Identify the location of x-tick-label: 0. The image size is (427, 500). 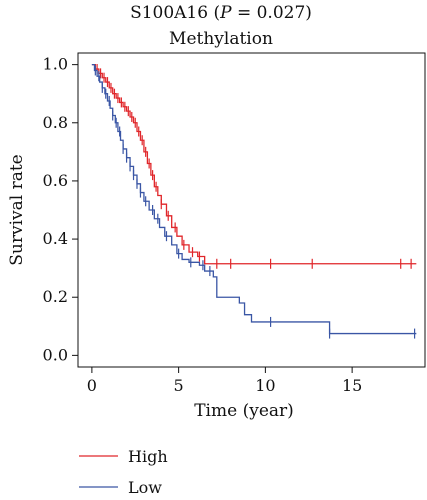
(92, 385).